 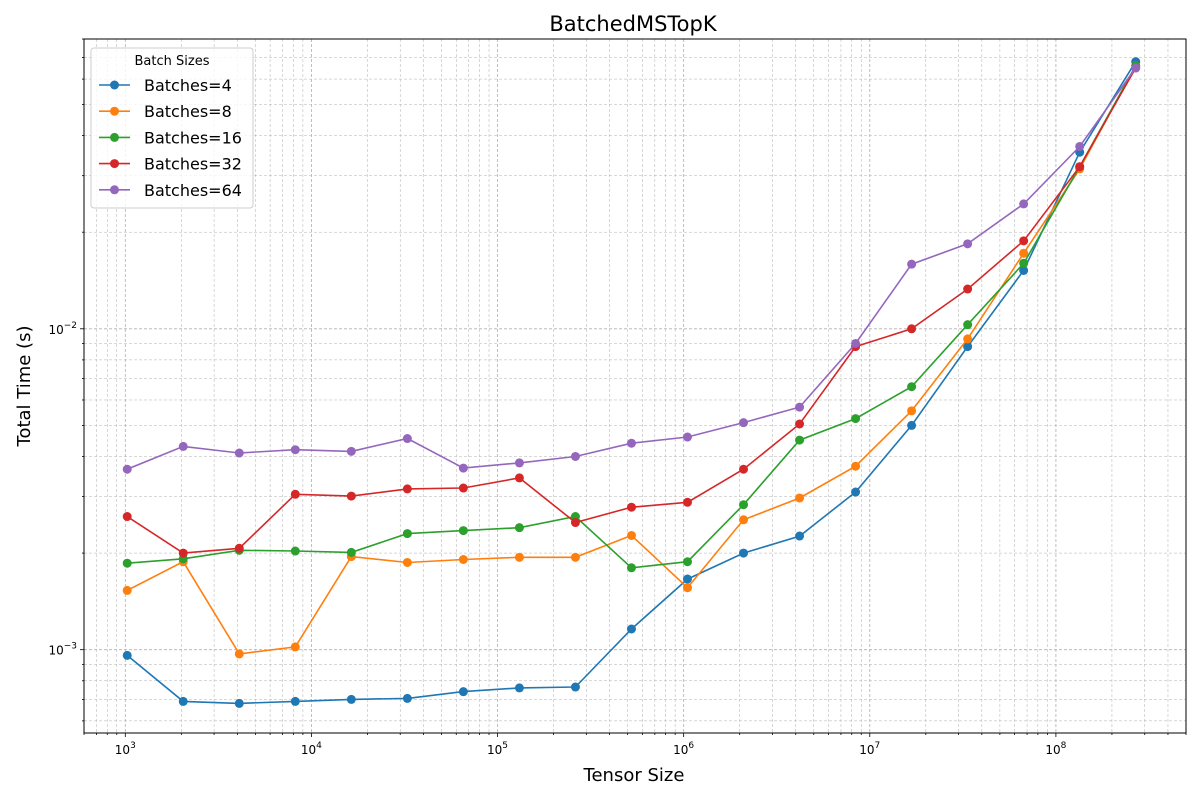 What do you see at coordinates (634, 775) in the screenshot?
I see `x-axis-label: Tensor Size` at bounding box center [634, 775].